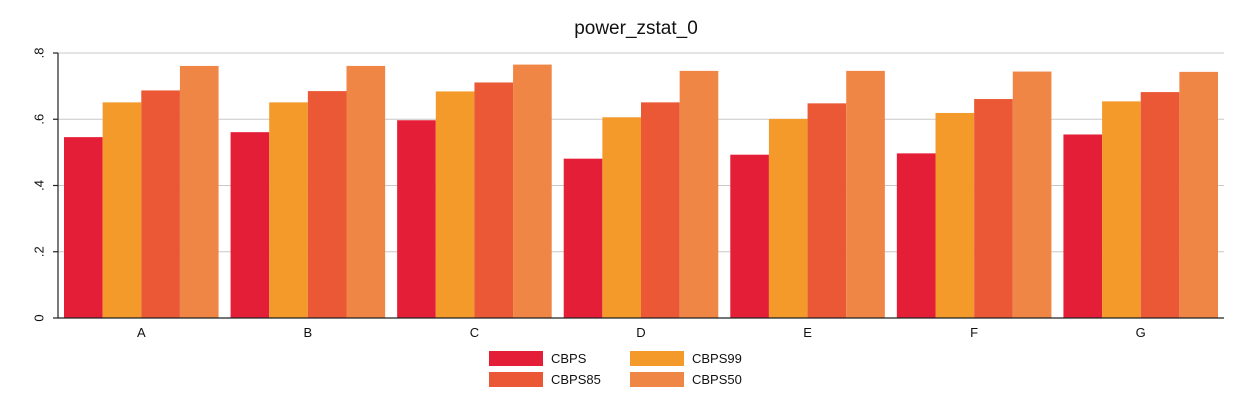  I want to click on bar-cbps99-c, so click(455, 204).